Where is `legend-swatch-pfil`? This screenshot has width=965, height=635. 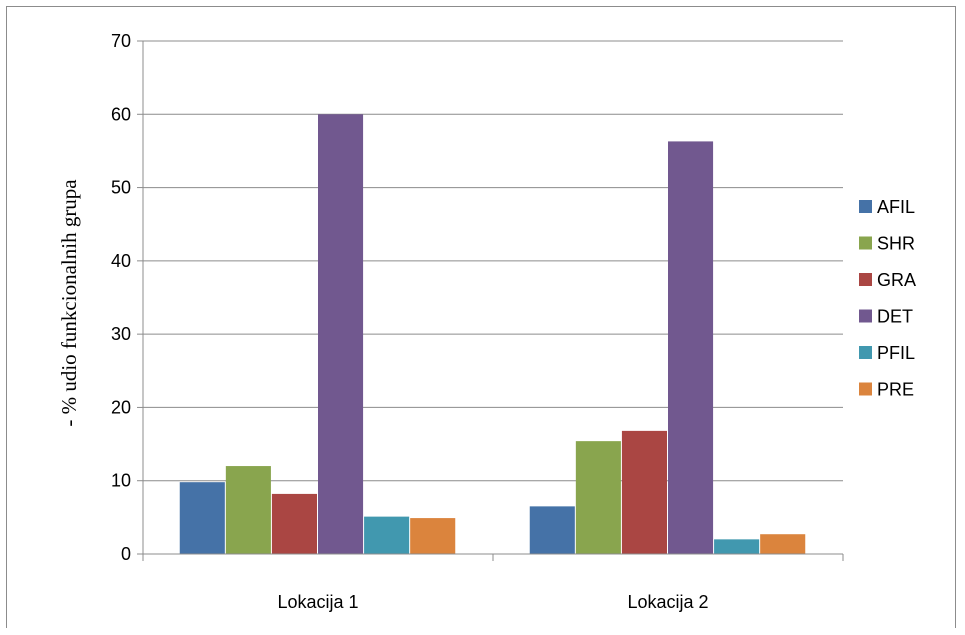
legend-swatch-pfil is located at coordinates (865, 352).